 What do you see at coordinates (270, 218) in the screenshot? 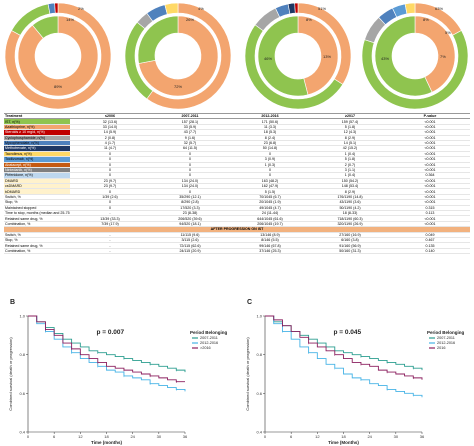
I see `table-cell: 644/1045 (61.6)` at bounding box center [270, 218].